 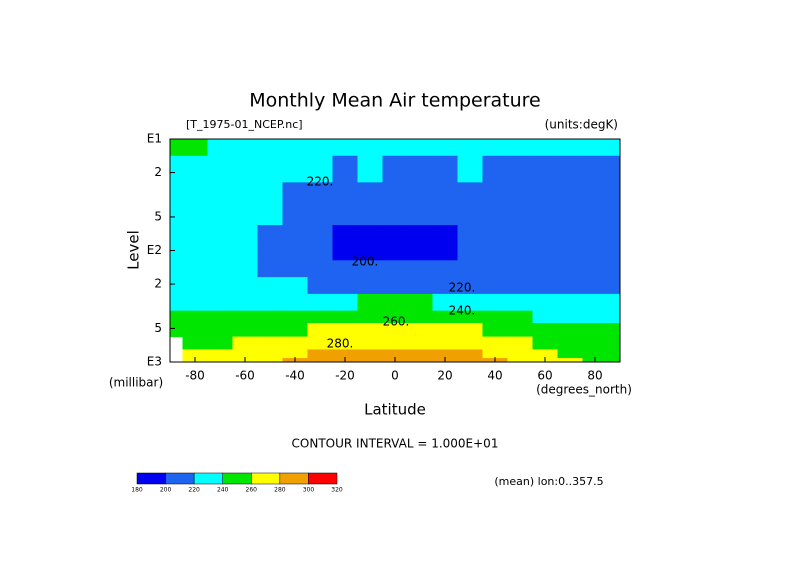 What do you see at coordinates (394, 101) in the screenshot?
I see `chart-title: Monthly Mean Air temperature` at bounding box center [394, 101].